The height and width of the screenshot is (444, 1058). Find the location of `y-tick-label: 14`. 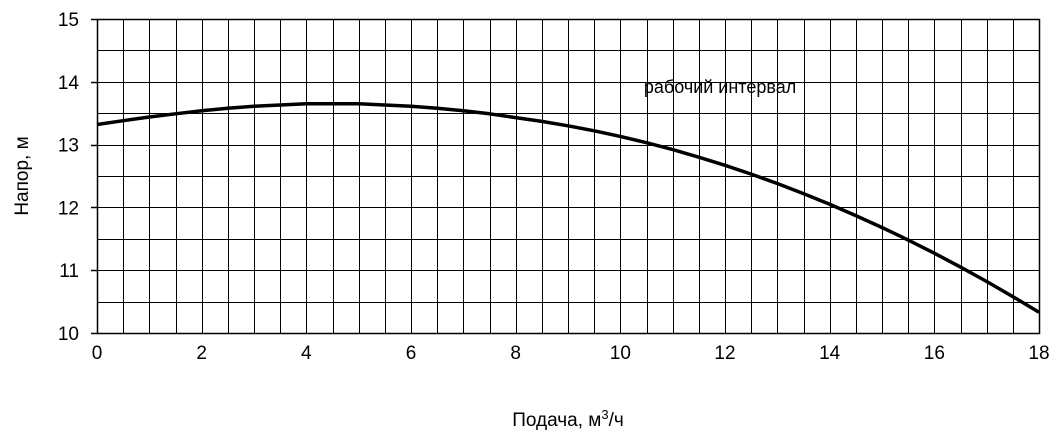

y-tick-label: 14 is located at coordinates (69, 83).